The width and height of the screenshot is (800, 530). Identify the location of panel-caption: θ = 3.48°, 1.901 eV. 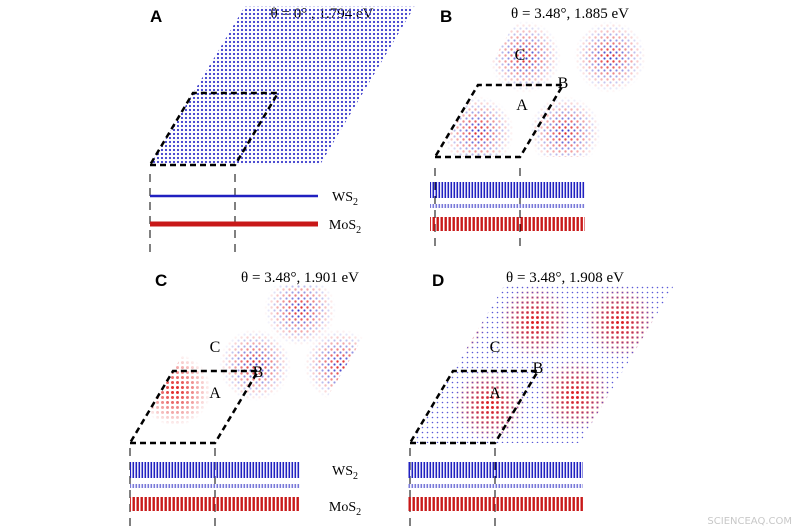
(300, 278).